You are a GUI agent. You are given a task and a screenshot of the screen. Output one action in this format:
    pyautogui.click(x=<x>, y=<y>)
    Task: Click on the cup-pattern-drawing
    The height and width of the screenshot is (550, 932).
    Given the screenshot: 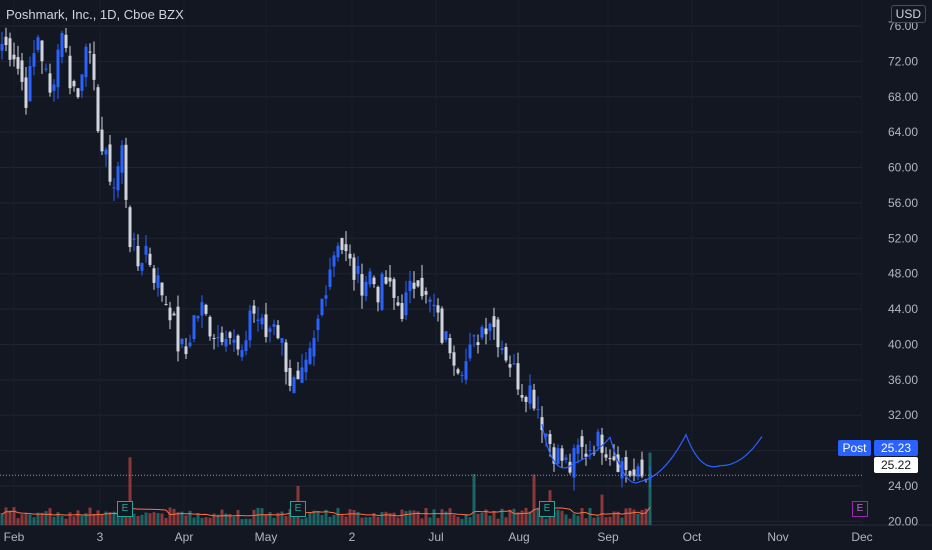 What is the action you would take?
    pyautogui.click(x=652, y=453)
    